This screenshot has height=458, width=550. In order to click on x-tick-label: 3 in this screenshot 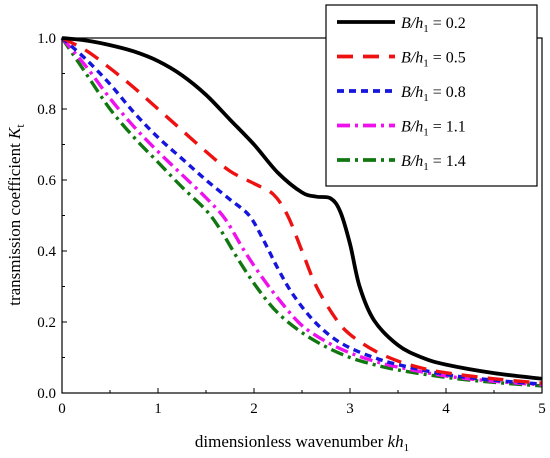, I will do `click(350, 409)`.